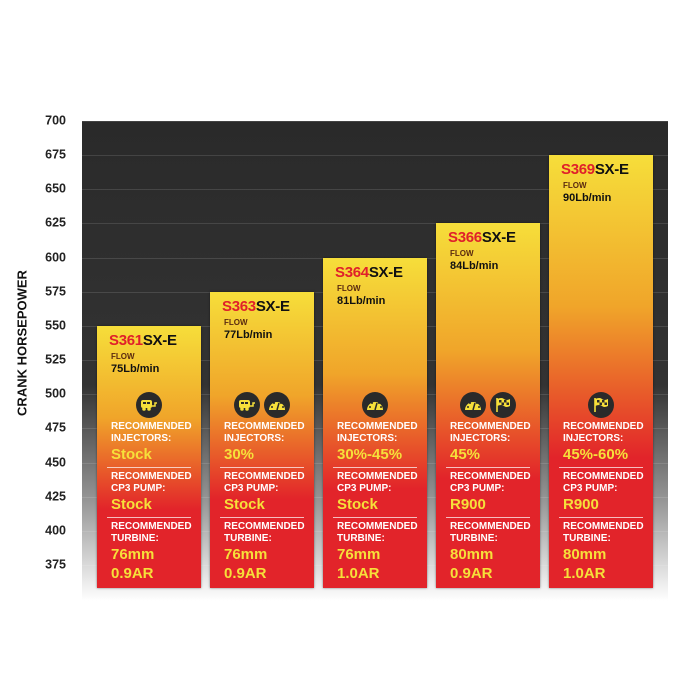 This screenshot has height=700, width=700. I want to click on y-tick-label: 425, so click(55, 496).